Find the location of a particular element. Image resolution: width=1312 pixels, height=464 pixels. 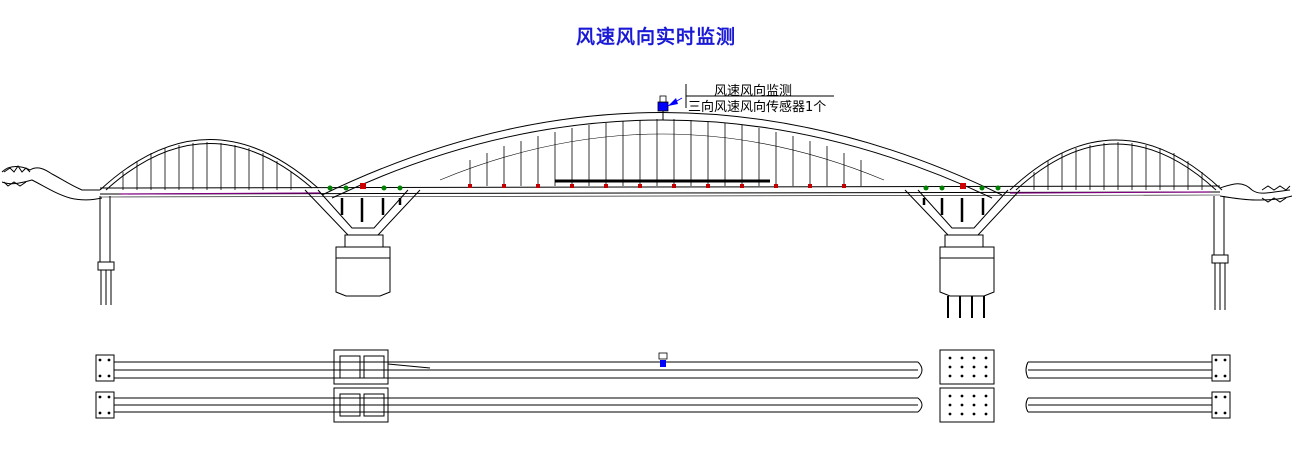

left-abutment is located at coordinates (106, 250).